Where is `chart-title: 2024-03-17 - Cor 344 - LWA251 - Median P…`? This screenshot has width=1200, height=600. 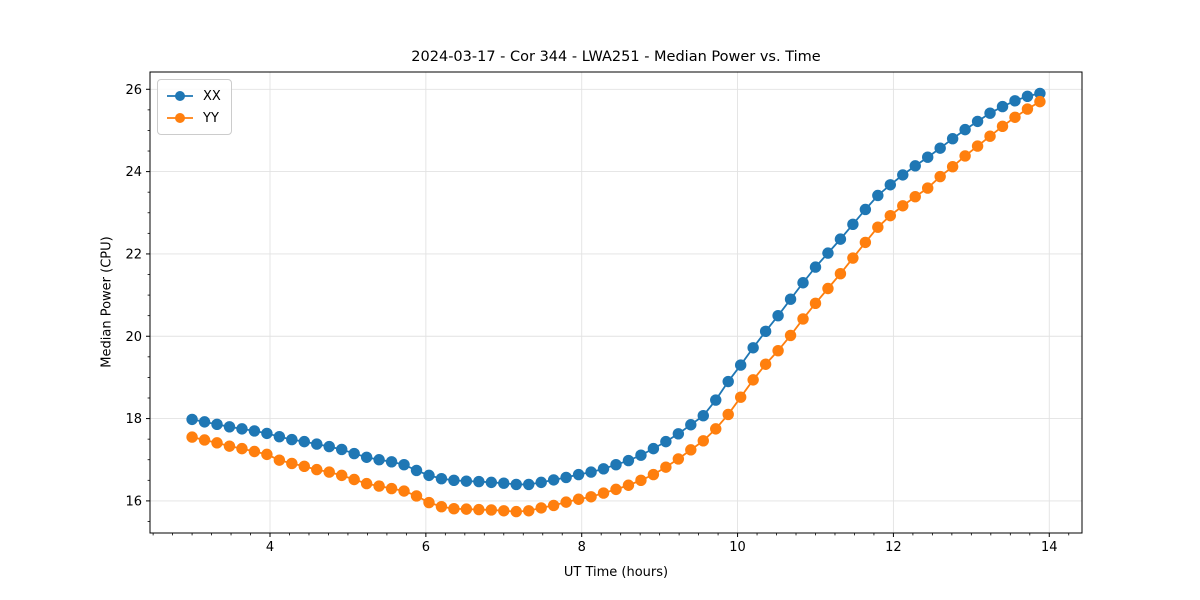 chart-title: 2024-03-17 - Cor 344 - LWA251 - Median P… is located at coordinates (616, 57).